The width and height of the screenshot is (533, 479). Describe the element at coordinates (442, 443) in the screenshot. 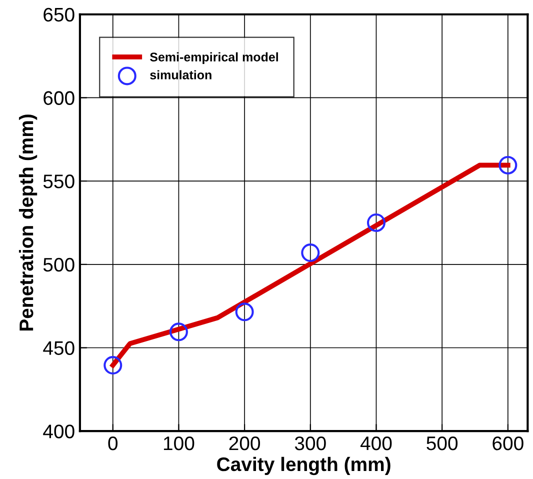

I see `x-tick-label: 500` at that location.